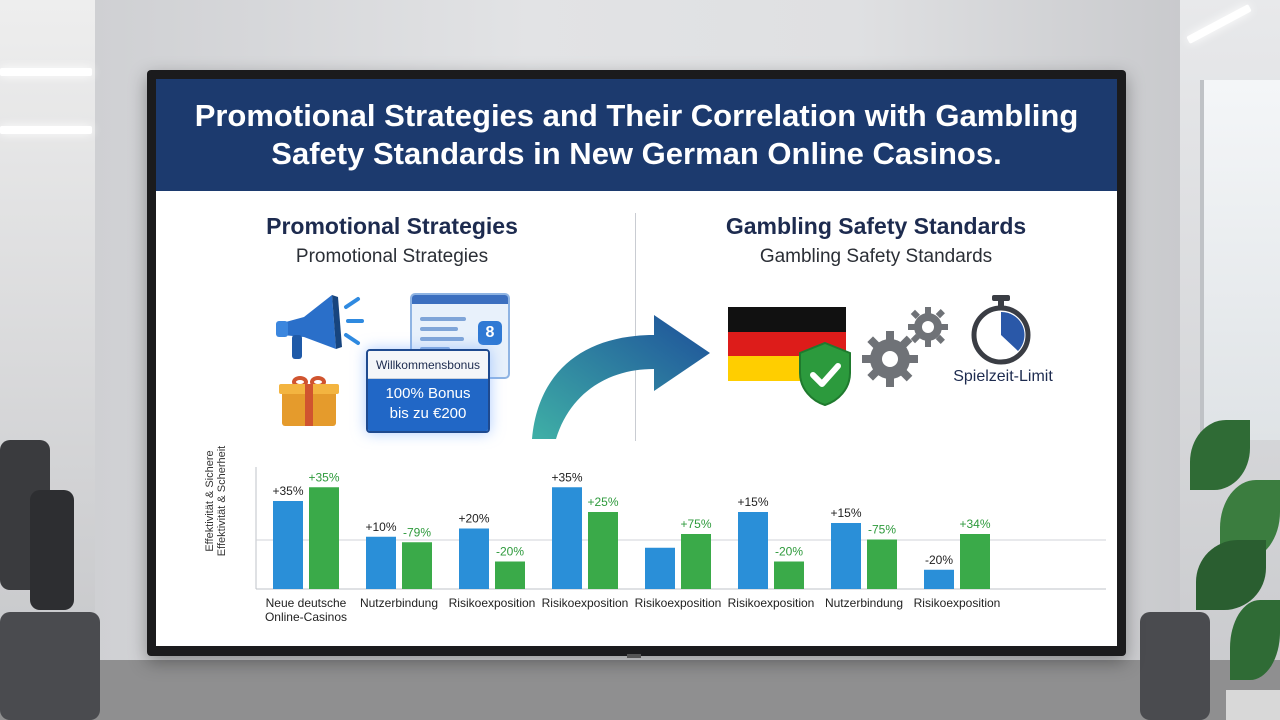  I want to click on y-axis-label-line2: Effektivität & Scherheit, so click(222, 501).